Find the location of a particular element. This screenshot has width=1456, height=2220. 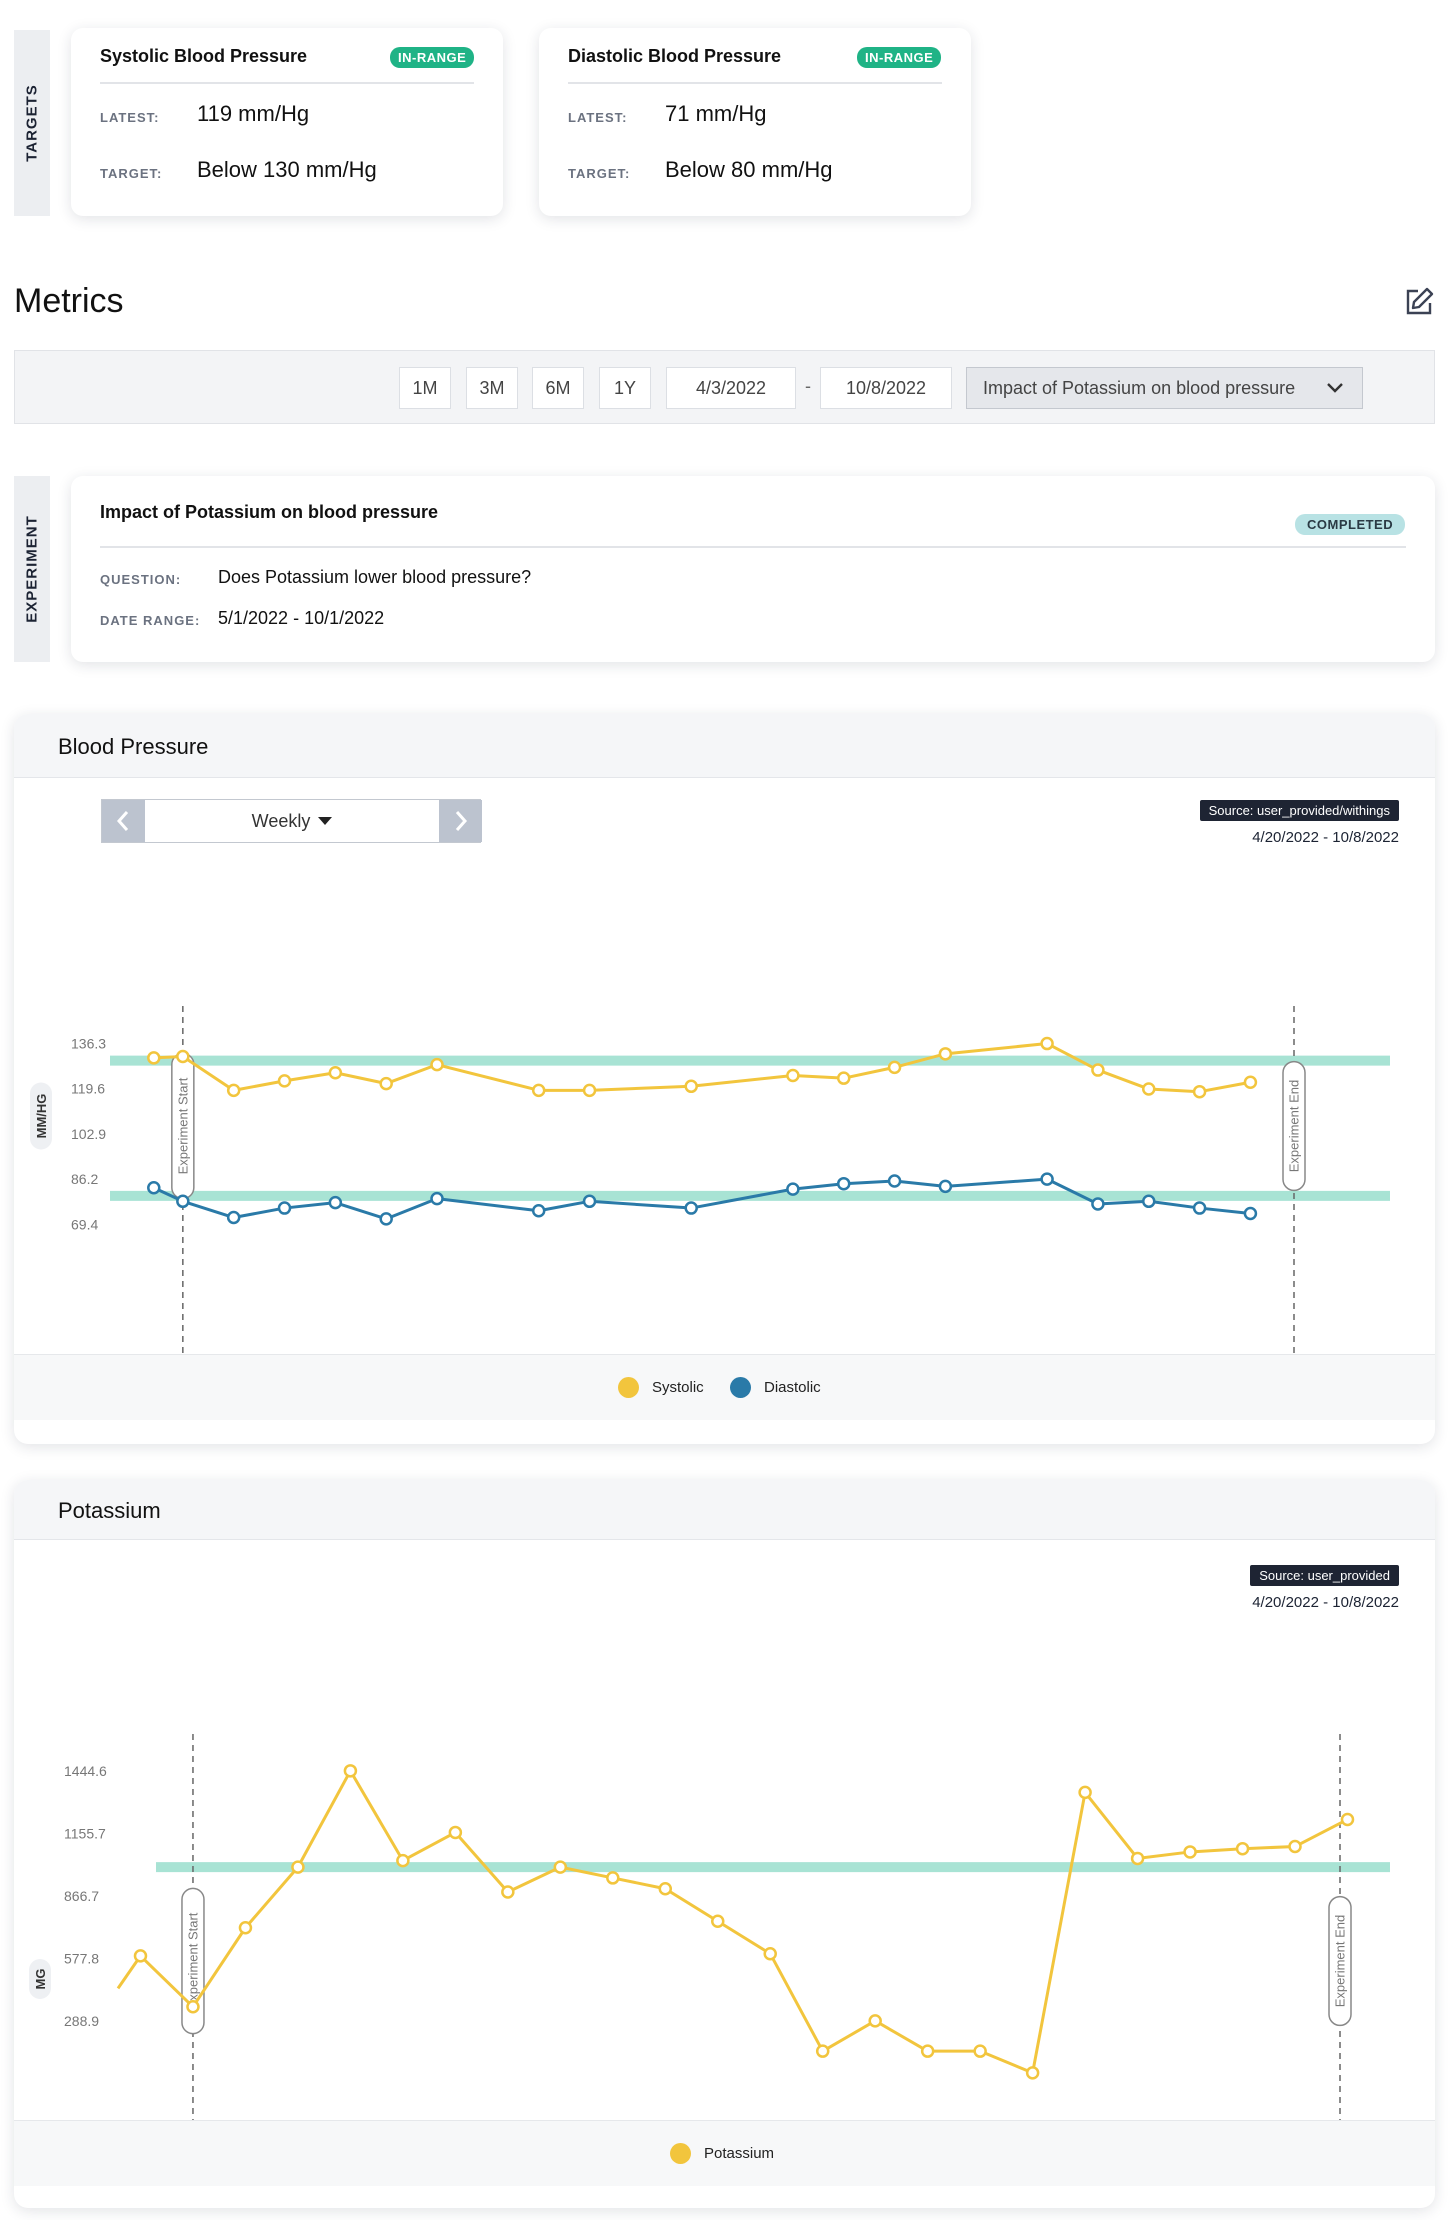

target-value: Below 80 mm/Hg is located at coordinates (749, 169).